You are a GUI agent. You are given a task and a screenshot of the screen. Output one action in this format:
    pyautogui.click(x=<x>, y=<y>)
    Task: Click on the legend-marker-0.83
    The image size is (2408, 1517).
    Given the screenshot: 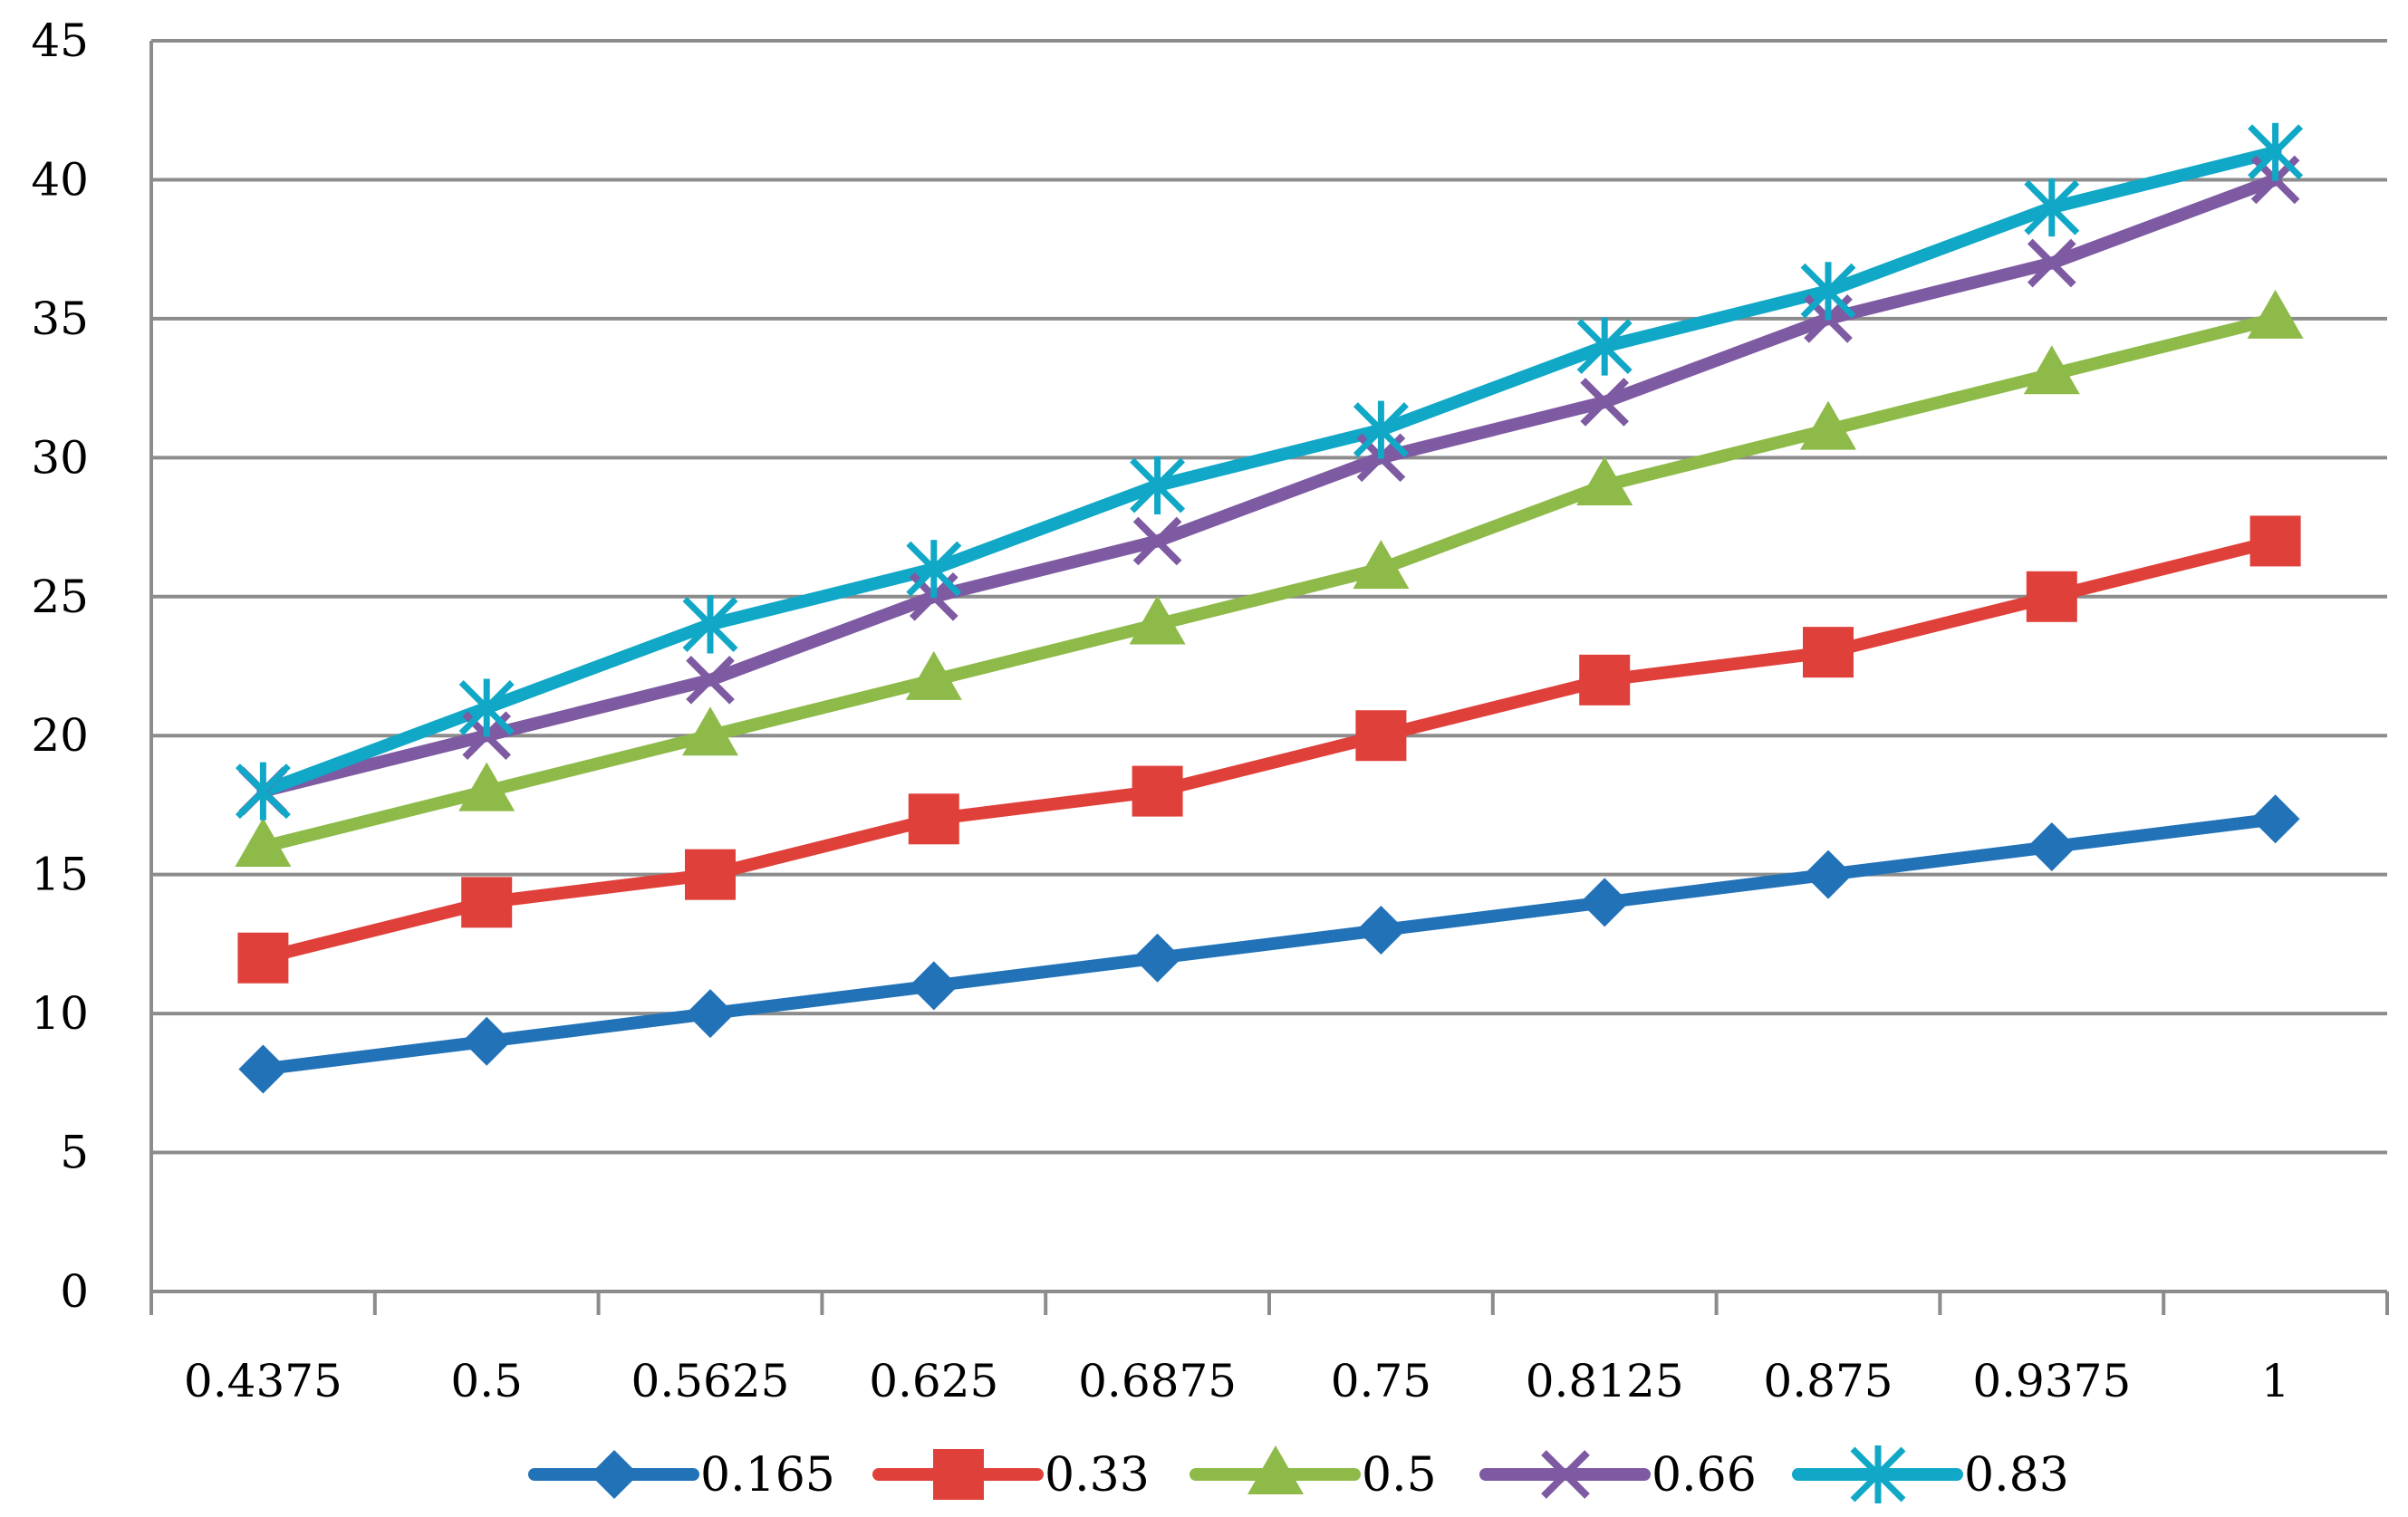 What is the action you would take?
    pyautogui.click(x=1878, y=1474)
    